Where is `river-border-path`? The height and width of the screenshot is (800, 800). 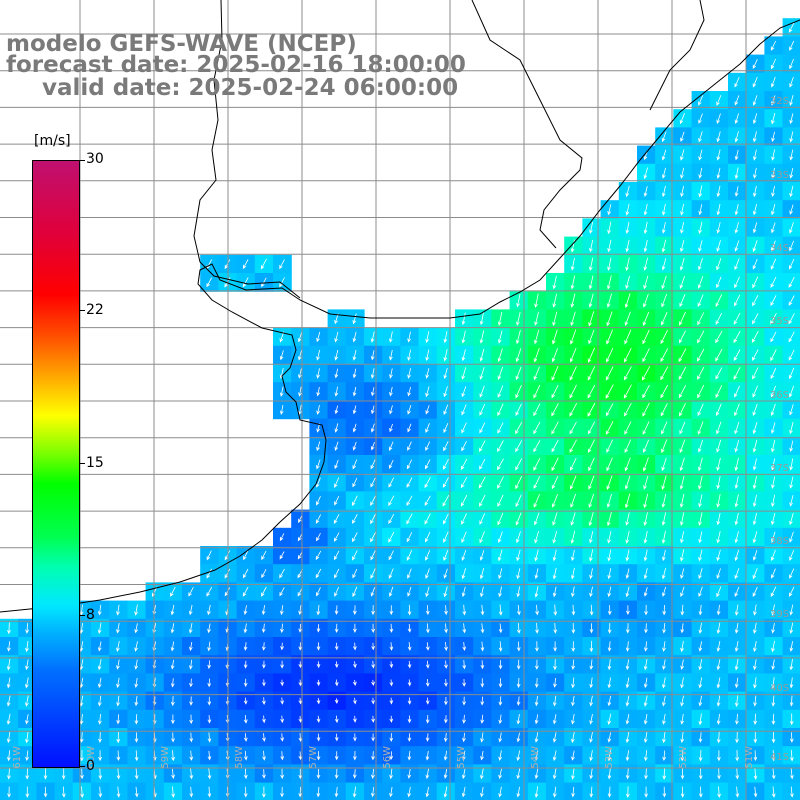
river-border-path is located at coordinates (208, 131).